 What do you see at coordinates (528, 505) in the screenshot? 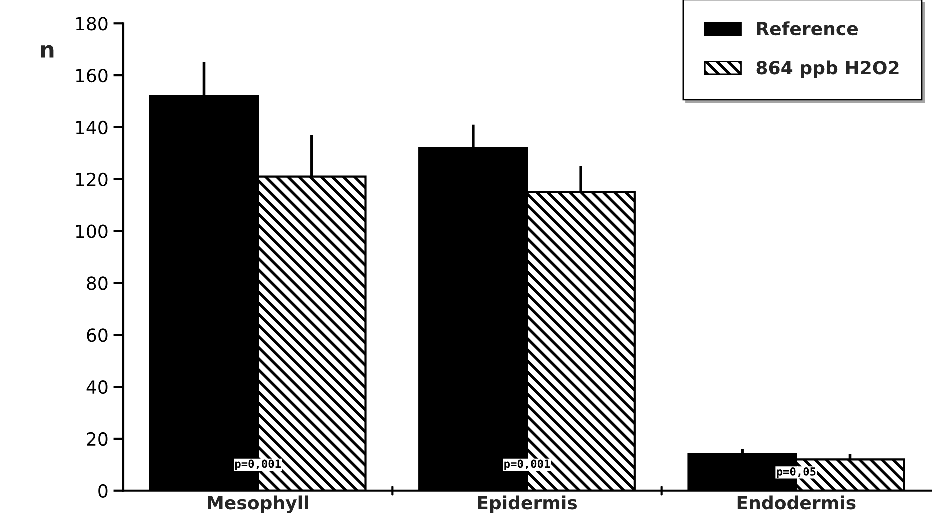
I see `x-tick-label: Epidermis` at bounding box center [528, 505].